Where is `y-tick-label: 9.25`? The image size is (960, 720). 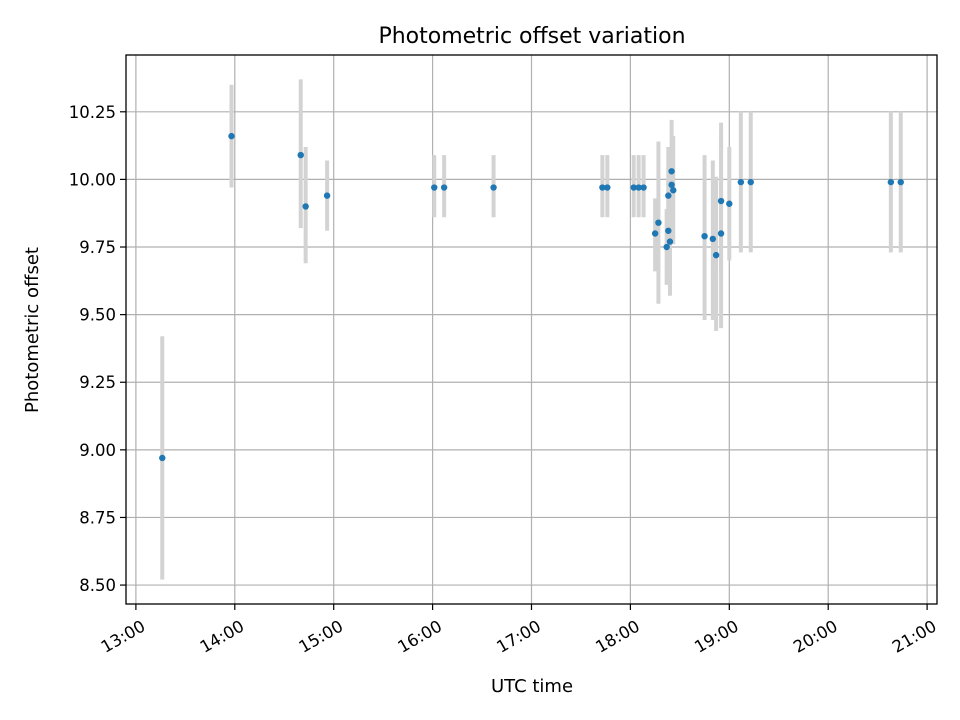 y-tick-label: 9.25 is located at coordinates (97, 382).